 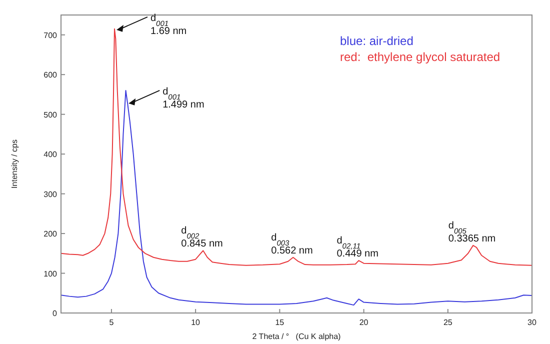 I want to click on annotation: d$_{02,11}$ 0.449 nm, so click(x=357, y=248).